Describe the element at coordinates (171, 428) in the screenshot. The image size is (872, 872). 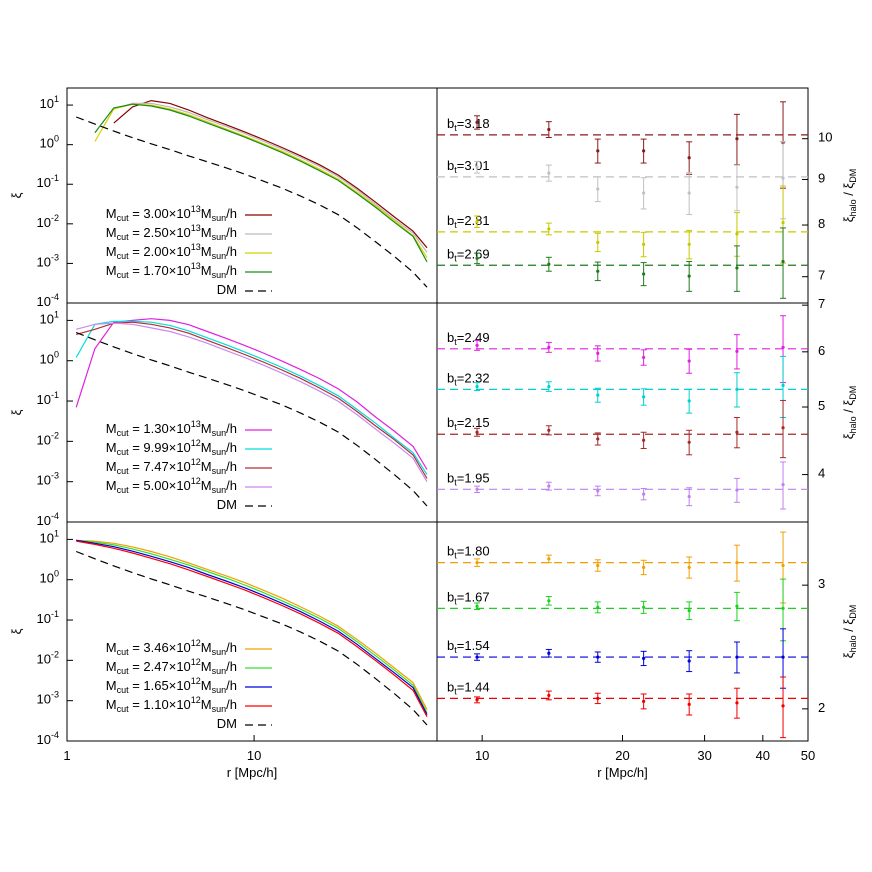
I see `legend-label: Mcut = 1.30×1013Msun/h` at that location.